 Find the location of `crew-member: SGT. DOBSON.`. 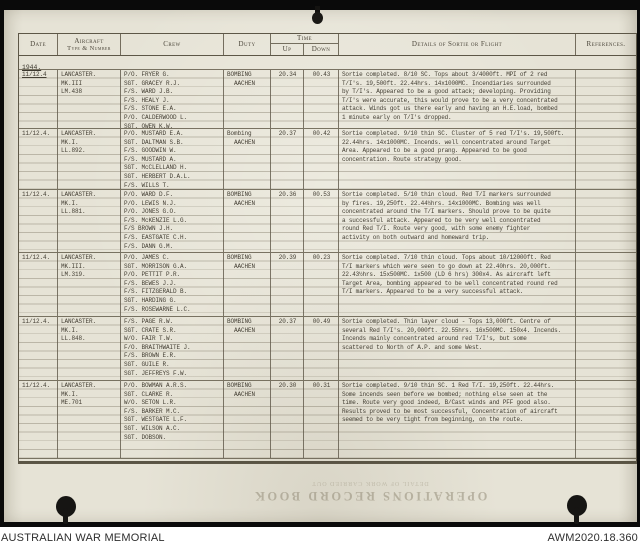

crew-member: SGT. DOBSON. is located at coordinates (145, 437).